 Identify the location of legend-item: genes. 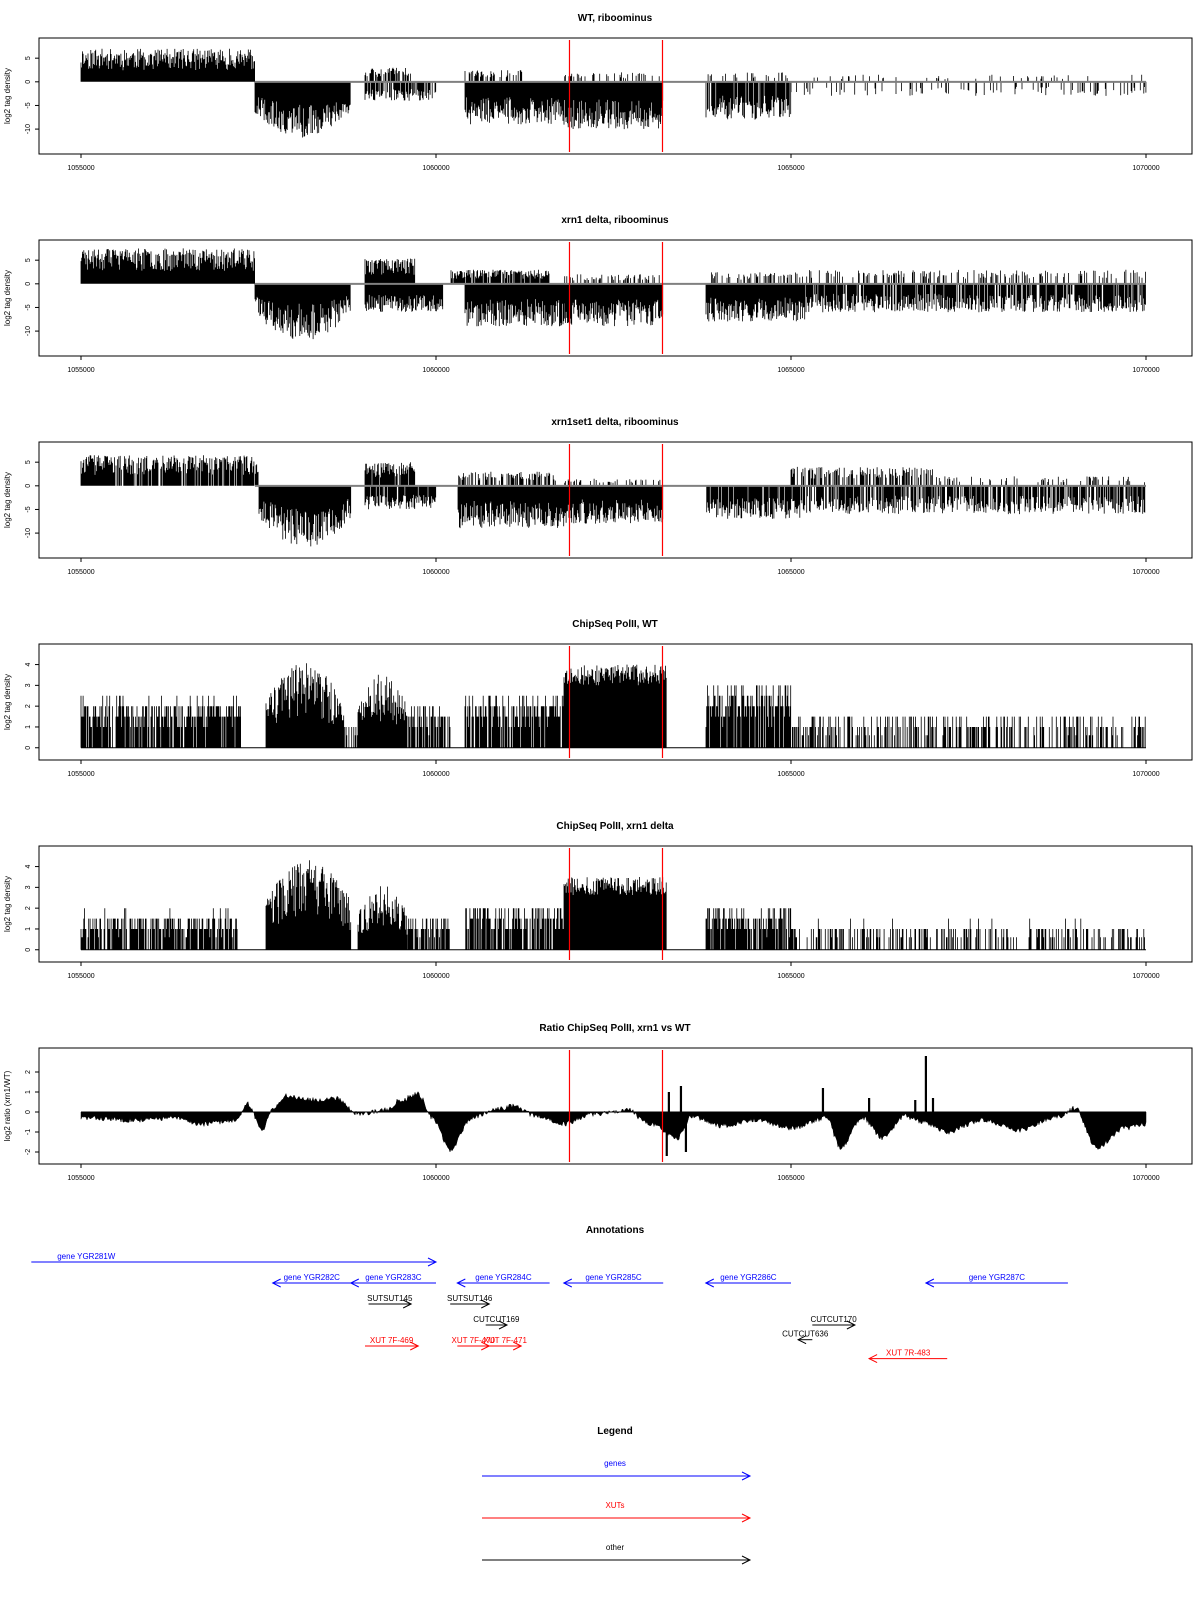
(617, 1470).